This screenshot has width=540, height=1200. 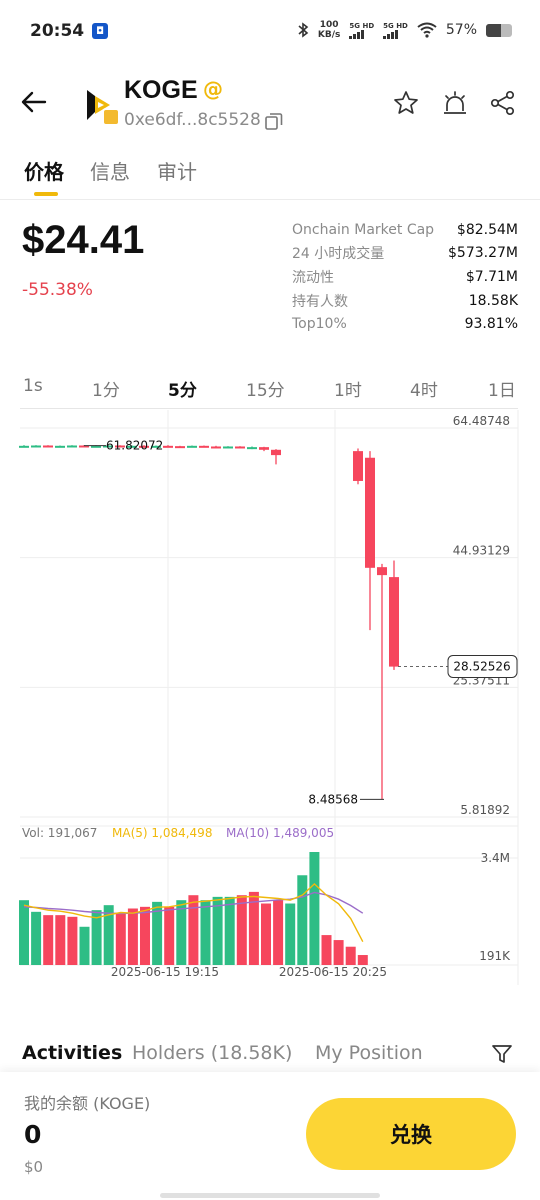 What do you see at coordinates (395, 25) in the screenshot?
I see `sim2-label: 5G HD` at bounding box center [395, 25].